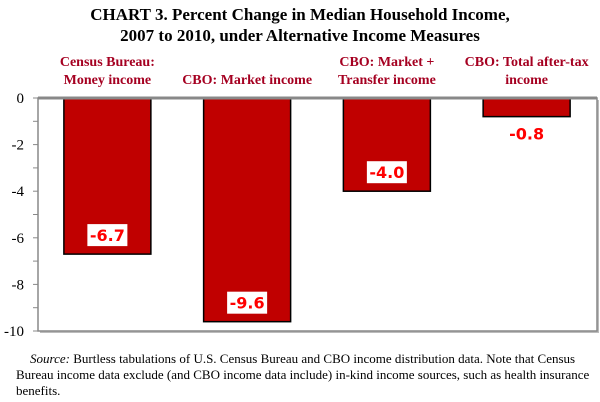  Describe the element at coordinates (18, 192) in the screenshot. I see `y-tick-label: -4` at that location.